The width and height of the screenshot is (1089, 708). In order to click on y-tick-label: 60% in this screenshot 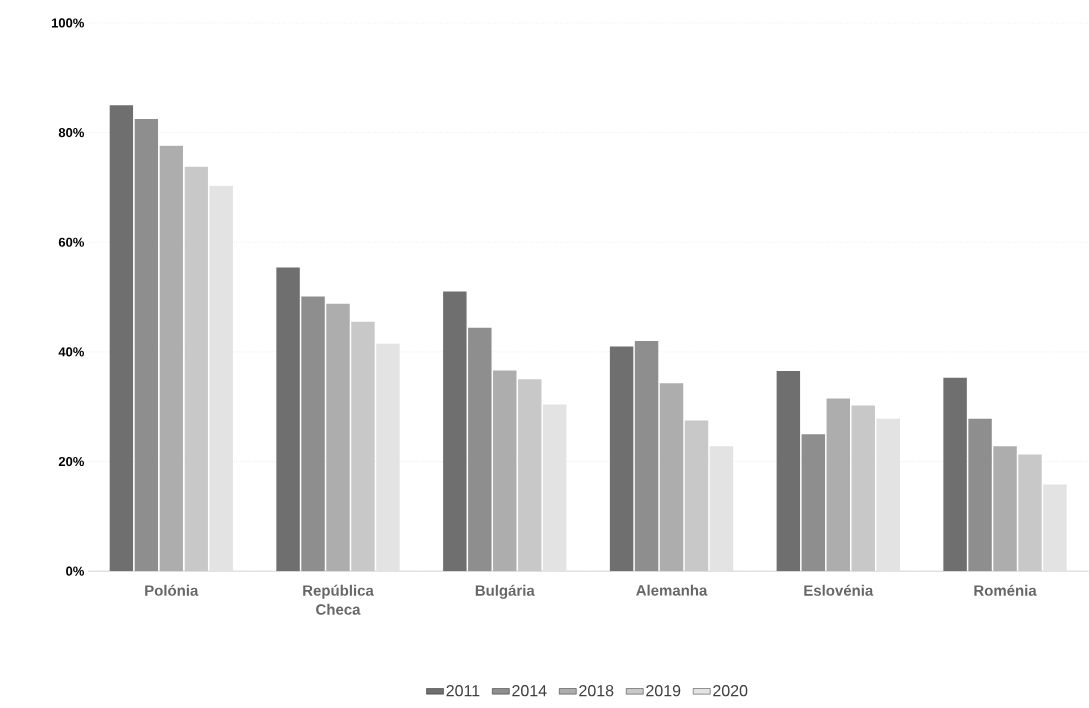, I will do `click(71, 242)`.